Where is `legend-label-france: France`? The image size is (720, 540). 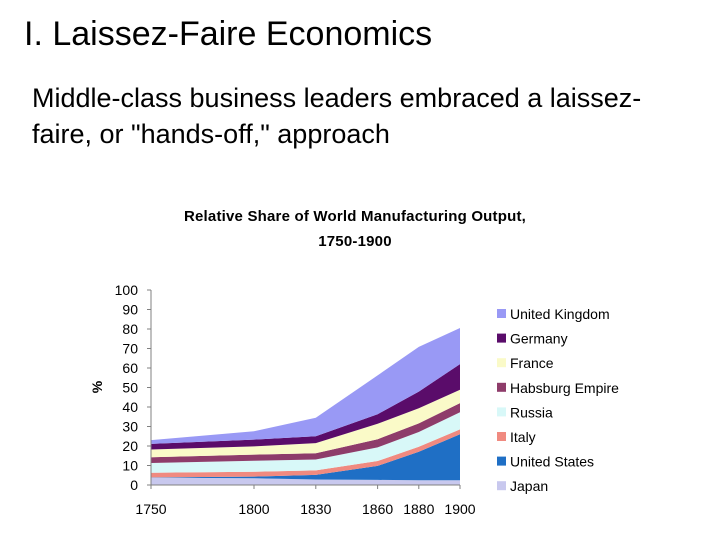 legend-label-france: France is located at coordinates (532, 363).